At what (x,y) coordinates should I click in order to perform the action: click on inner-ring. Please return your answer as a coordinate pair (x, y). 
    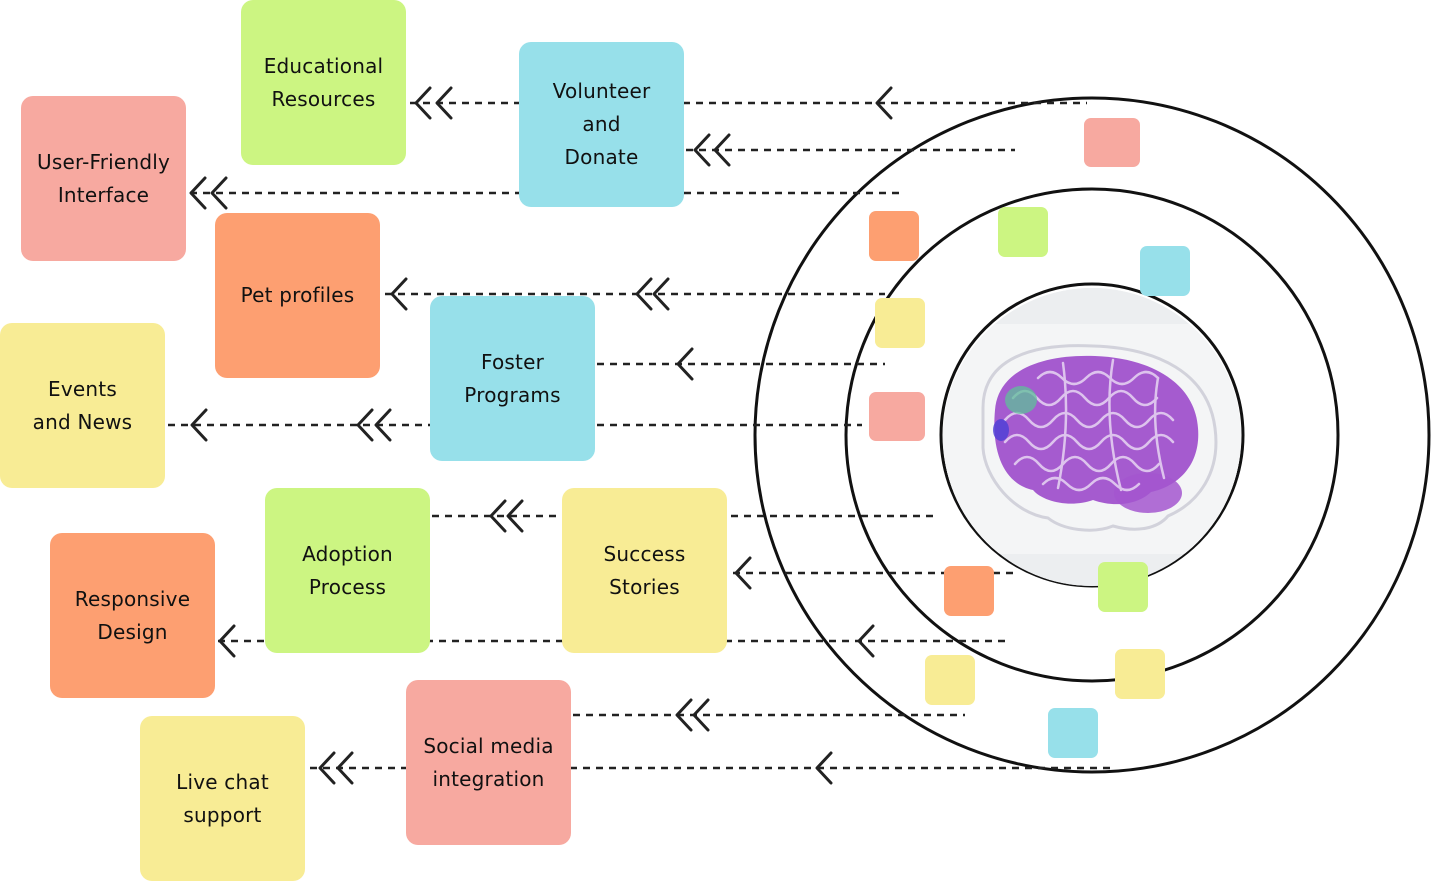
    Looking at the image, I should click on (1092, 435).